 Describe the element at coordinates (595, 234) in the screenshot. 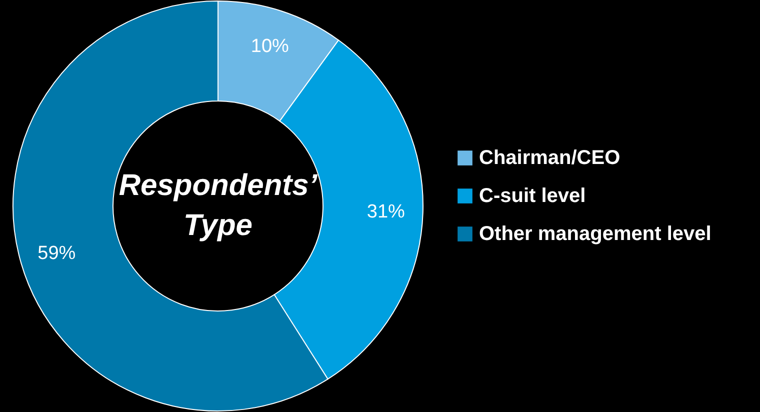

I see `legend-label: Other management level` at that location.